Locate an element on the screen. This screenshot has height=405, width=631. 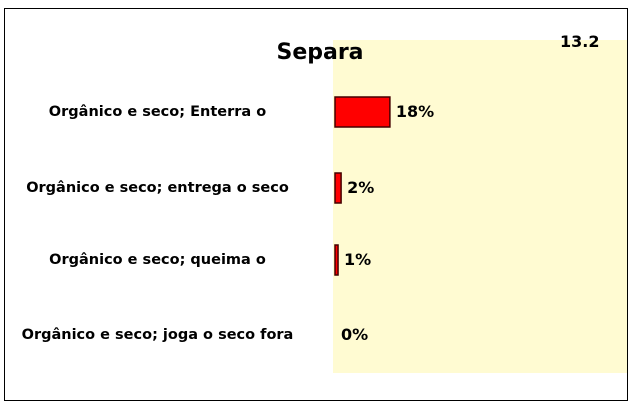
annotation: 13.2 is located at coordinates (580, 41).